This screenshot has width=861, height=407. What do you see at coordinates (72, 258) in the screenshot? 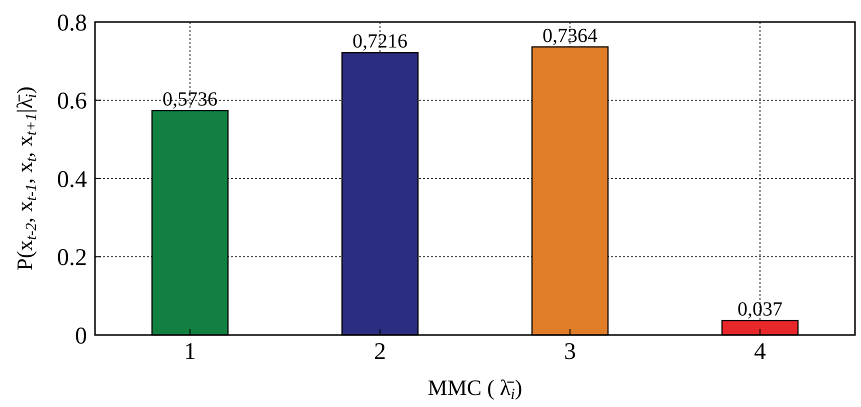
I see `y-tick-label: 0.2` at bounding box center [72, 258].